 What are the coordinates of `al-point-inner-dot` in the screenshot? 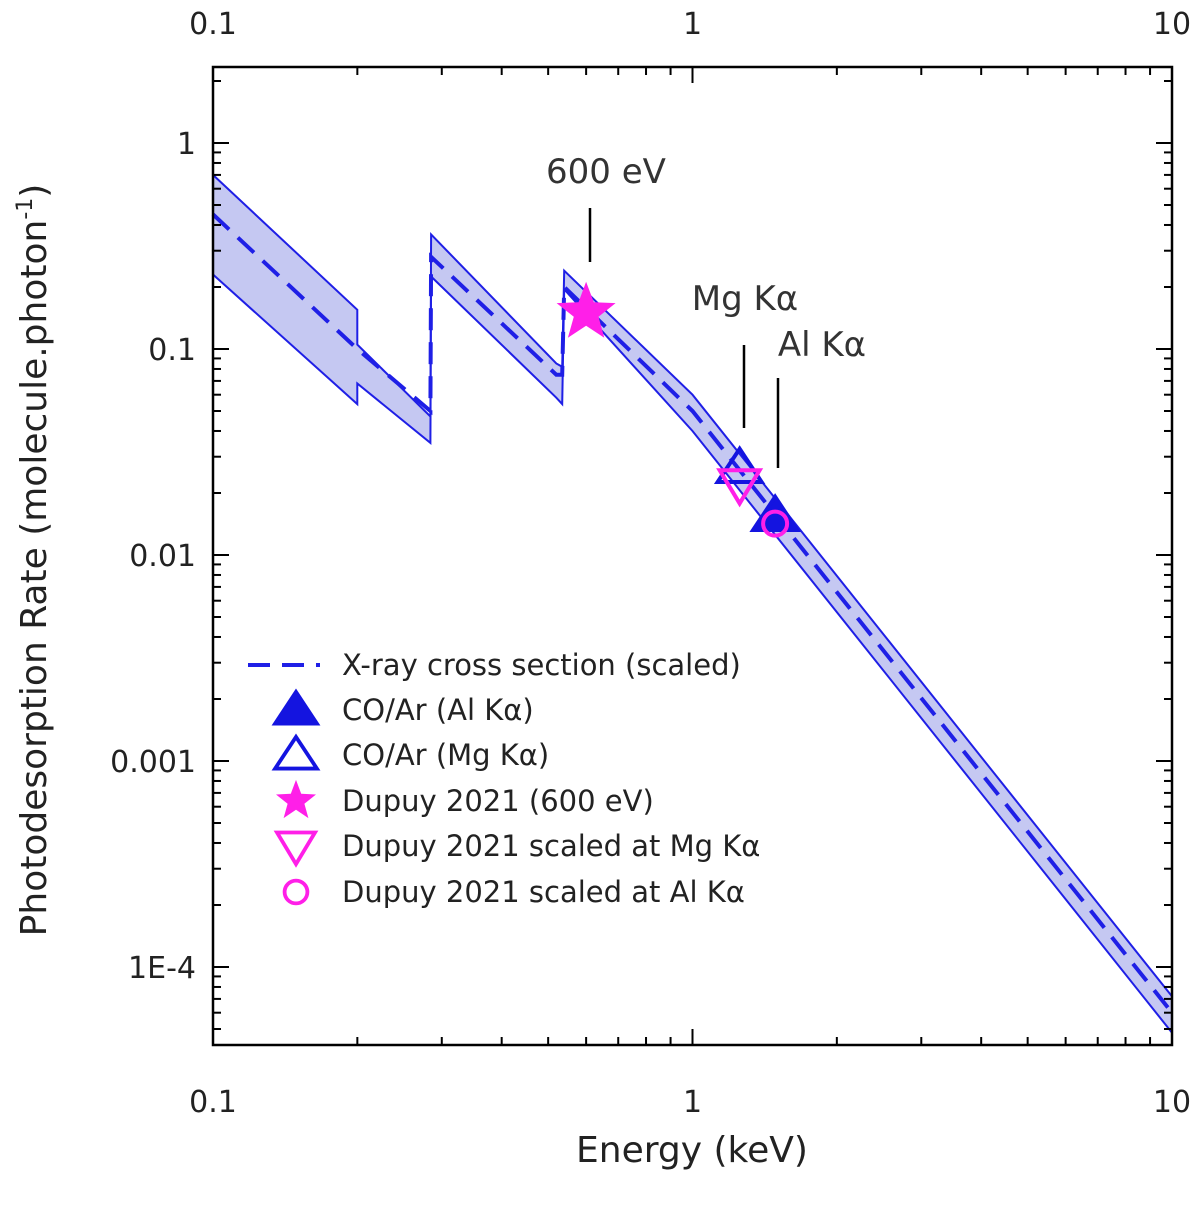 It's located at (775, 523).